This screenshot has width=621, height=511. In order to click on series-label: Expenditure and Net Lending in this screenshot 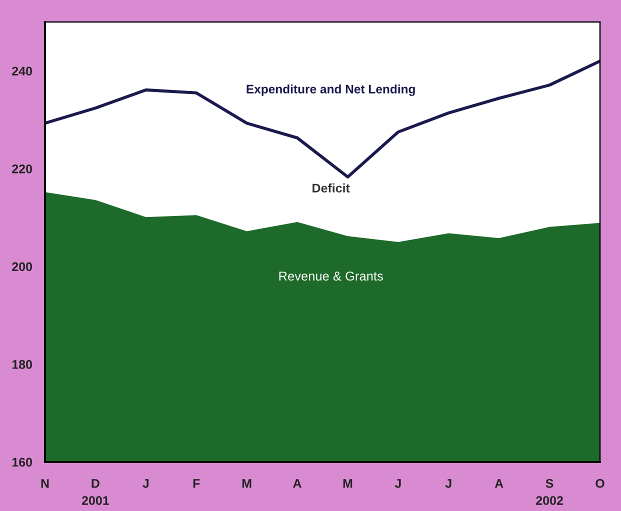, I will do `click(330, 90)`.